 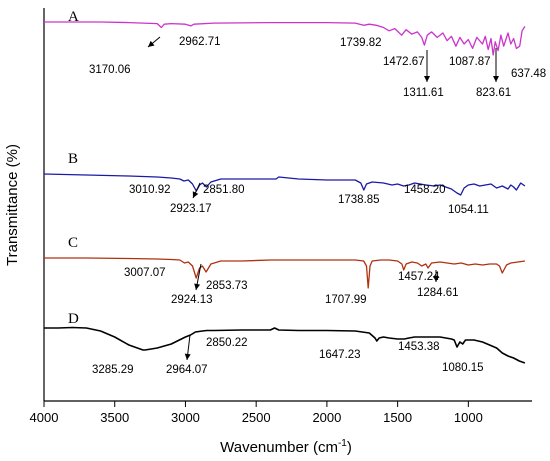 I want to click on peak-annotation: 823.61, so click(x=493, y=93).